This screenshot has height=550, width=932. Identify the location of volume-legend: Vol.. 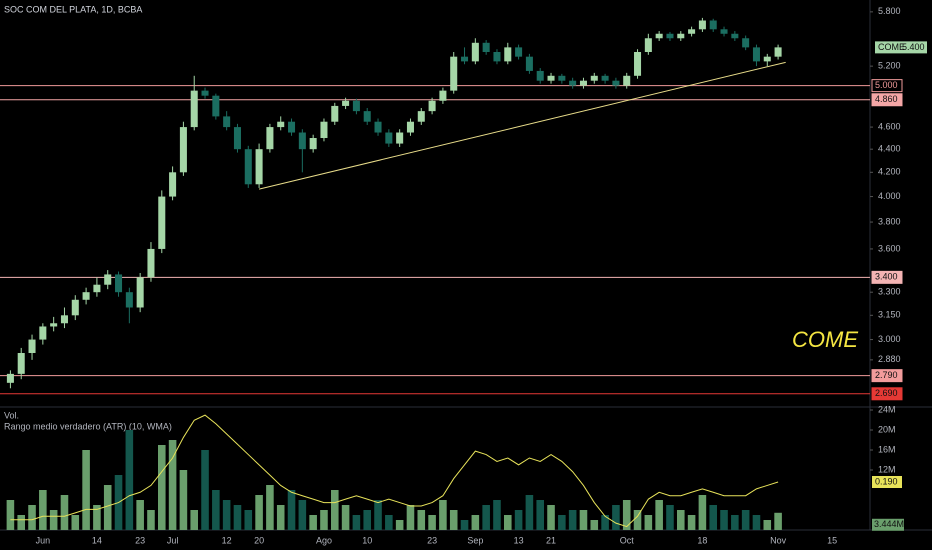
(11, 415).